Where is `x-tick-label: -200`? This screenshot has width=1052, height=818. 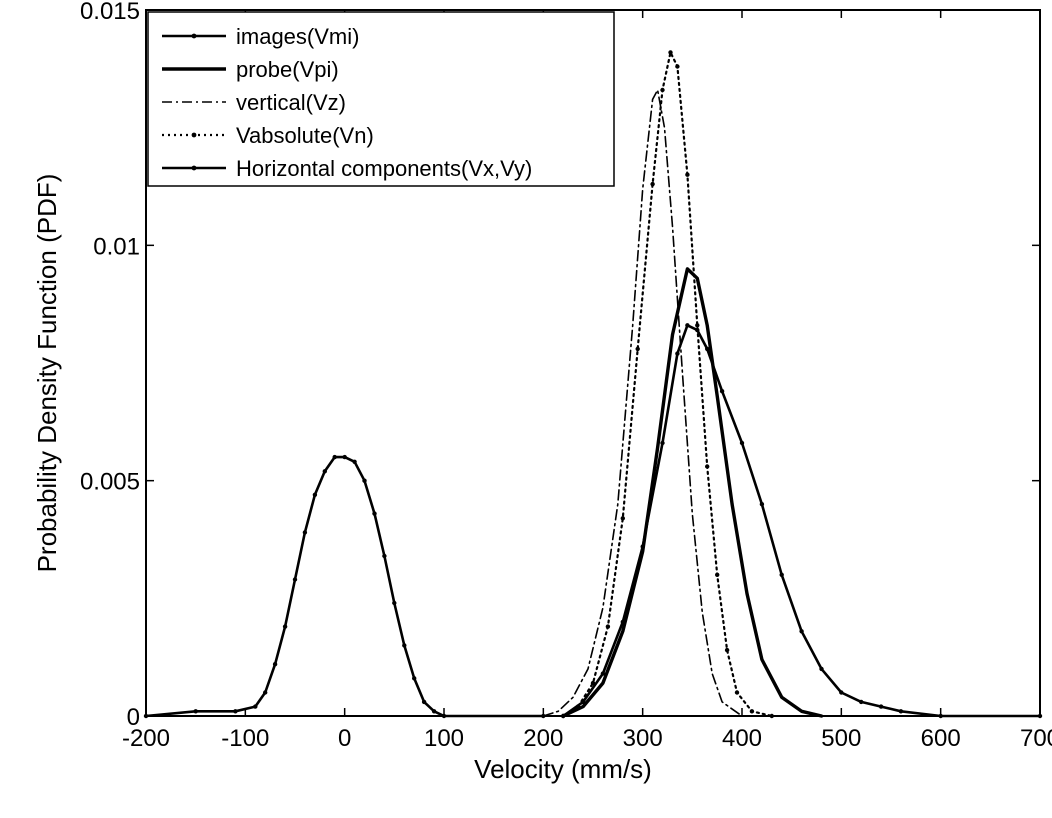 x-tick-label: -200 is located at coordinates (146, 738).